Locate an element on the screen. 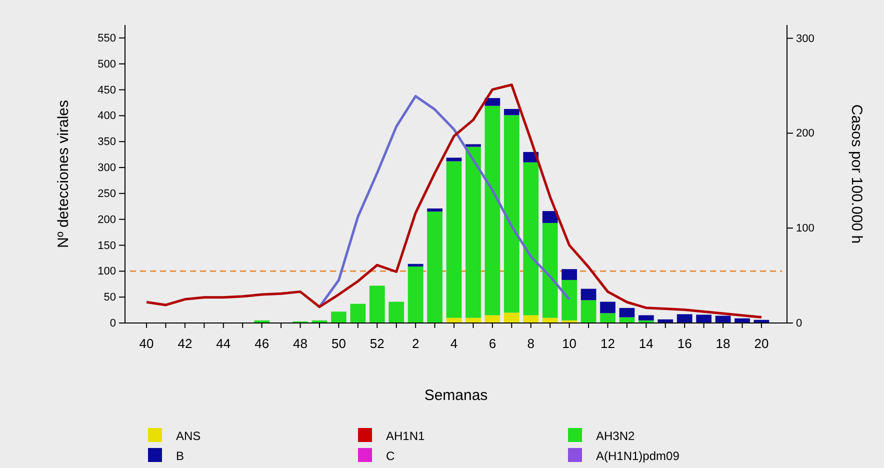  x-tick-label: 16 is located at coordinates (684, 343).